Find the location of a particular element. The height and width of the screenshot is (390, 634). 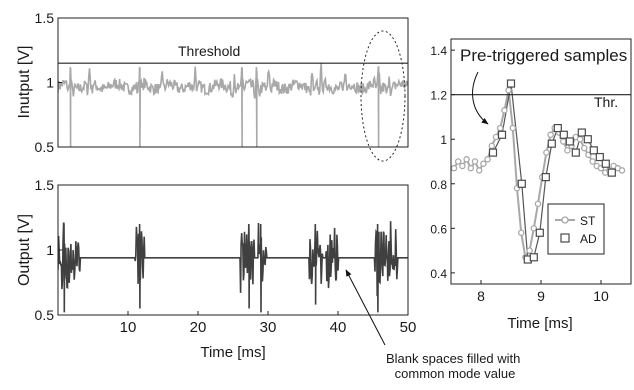

ad-markers is located at coordinates (552, 171).